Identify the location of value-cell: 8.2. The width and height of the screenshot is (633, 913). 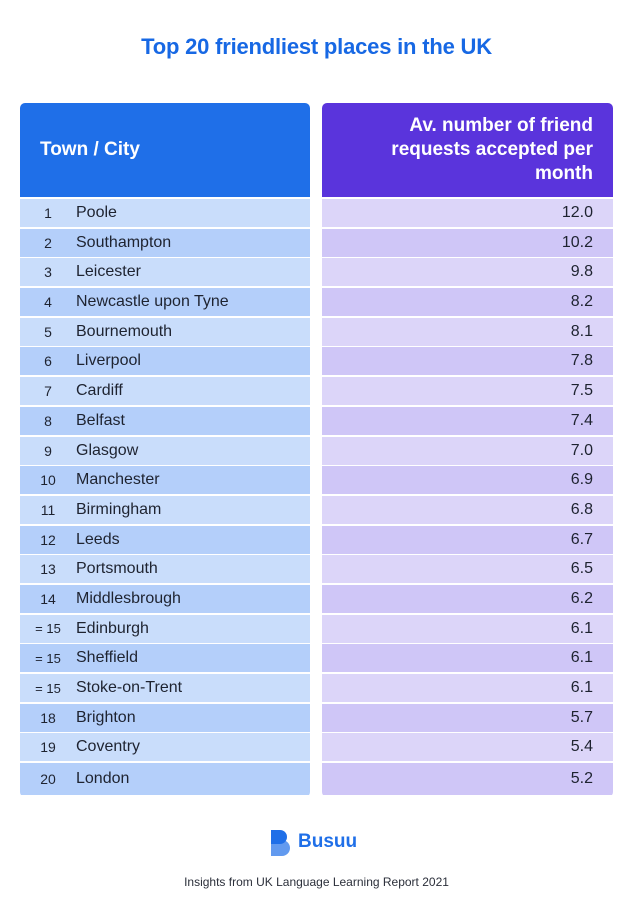
(581, 302).